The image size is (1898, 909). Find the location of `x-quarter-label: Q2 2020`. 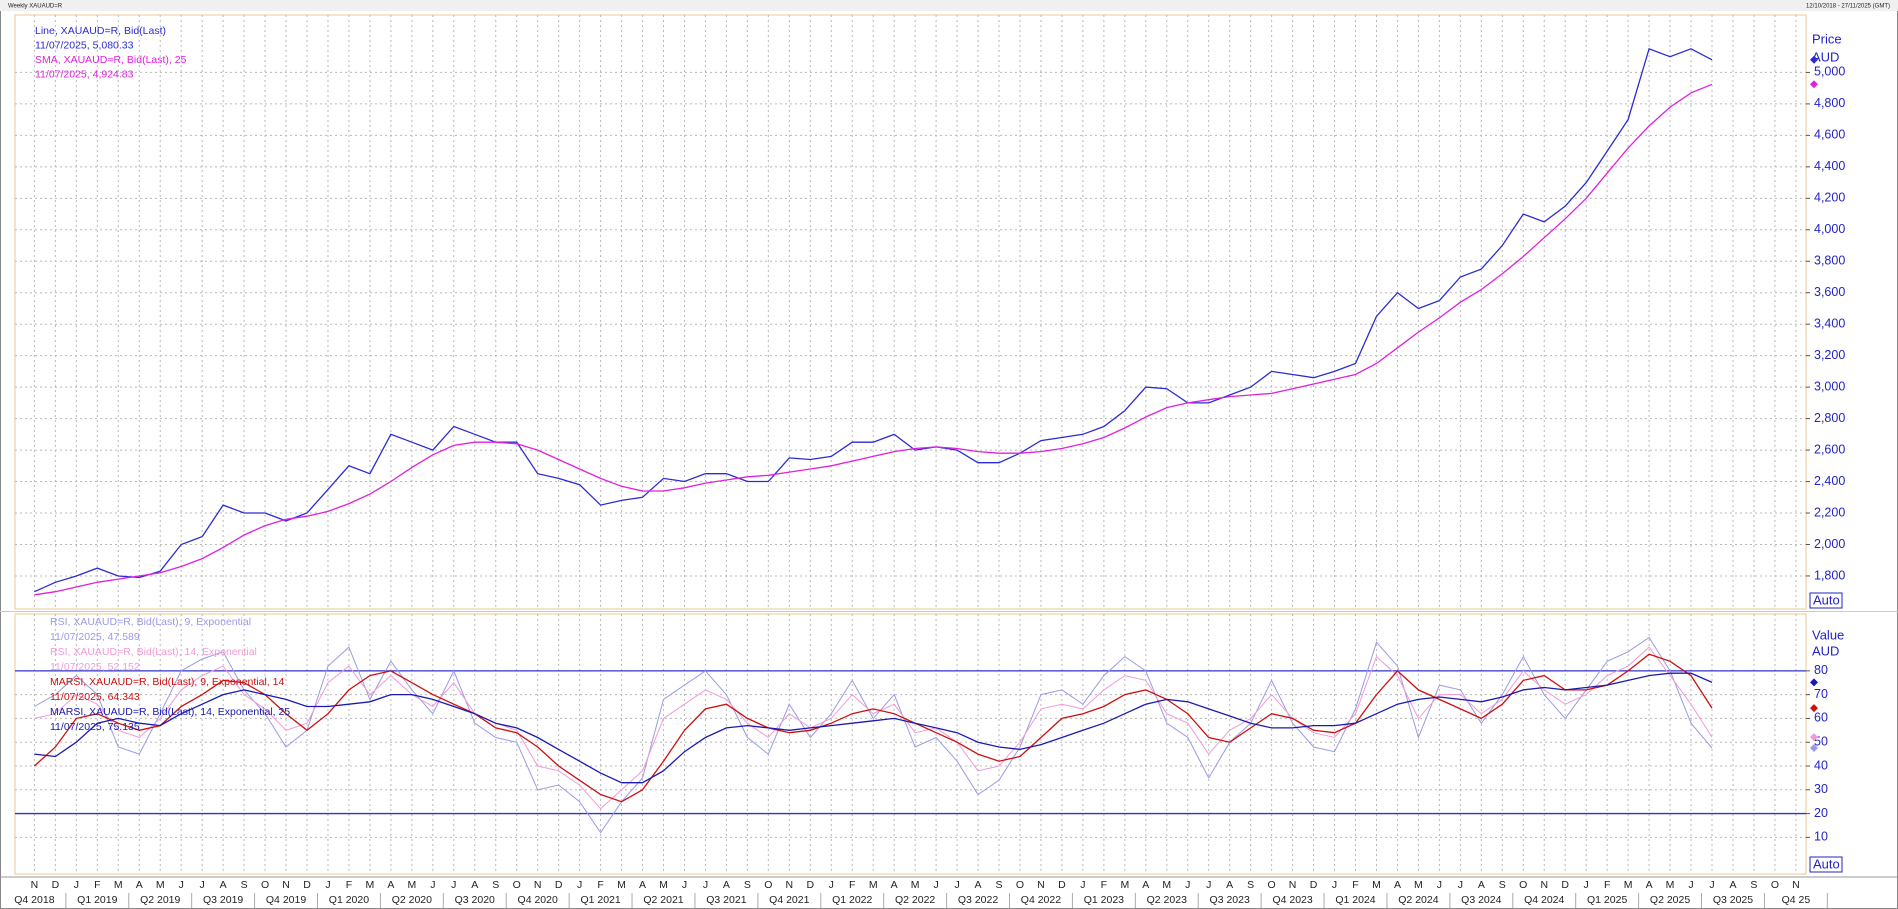

x-quarter-label: Q2 2020 is located at coordinates (412, 900).